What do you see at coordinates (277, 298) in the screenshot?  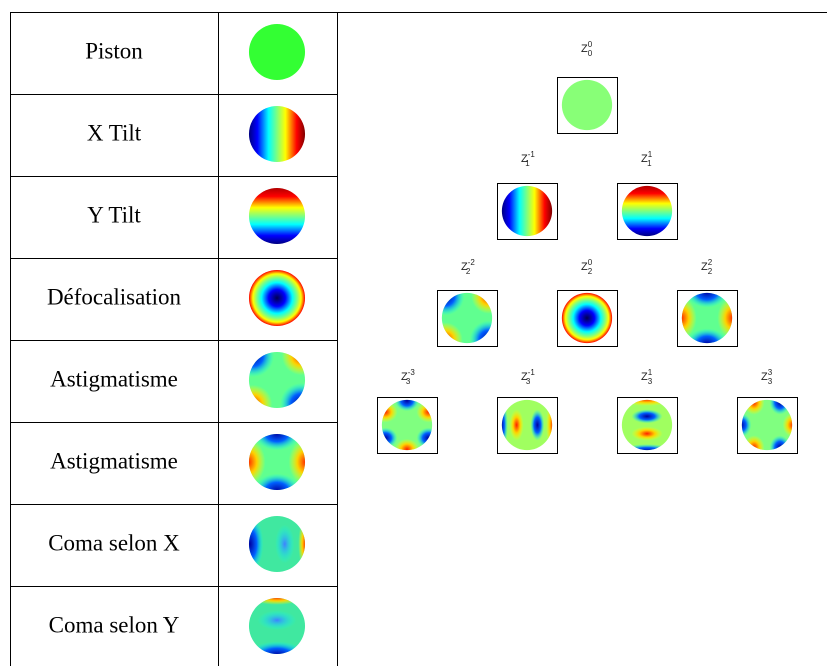 I see `icon-defocus` at bounding box center [277, 298].